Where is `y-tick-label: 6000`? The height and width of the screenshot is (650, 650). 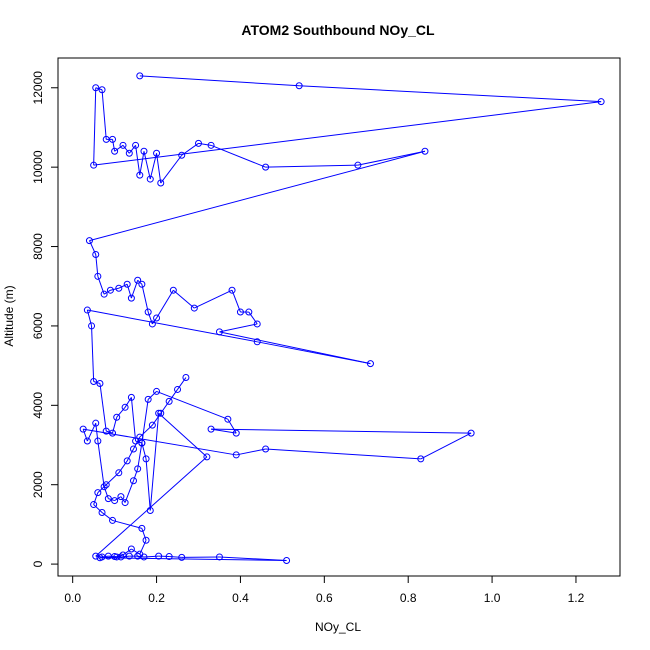 y-tick-label: 6000 is located at coordinates (38, 325).